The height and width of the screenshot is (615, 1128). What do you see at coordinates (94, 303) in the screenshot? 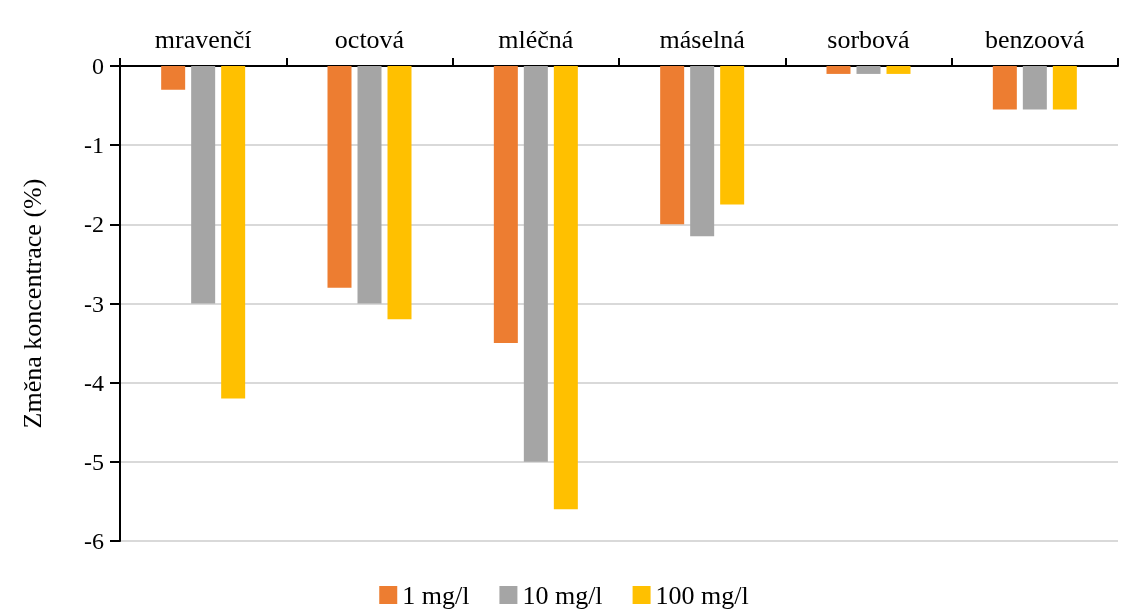
I see `y-tick-label: -3` at bounding box center [94, 303].